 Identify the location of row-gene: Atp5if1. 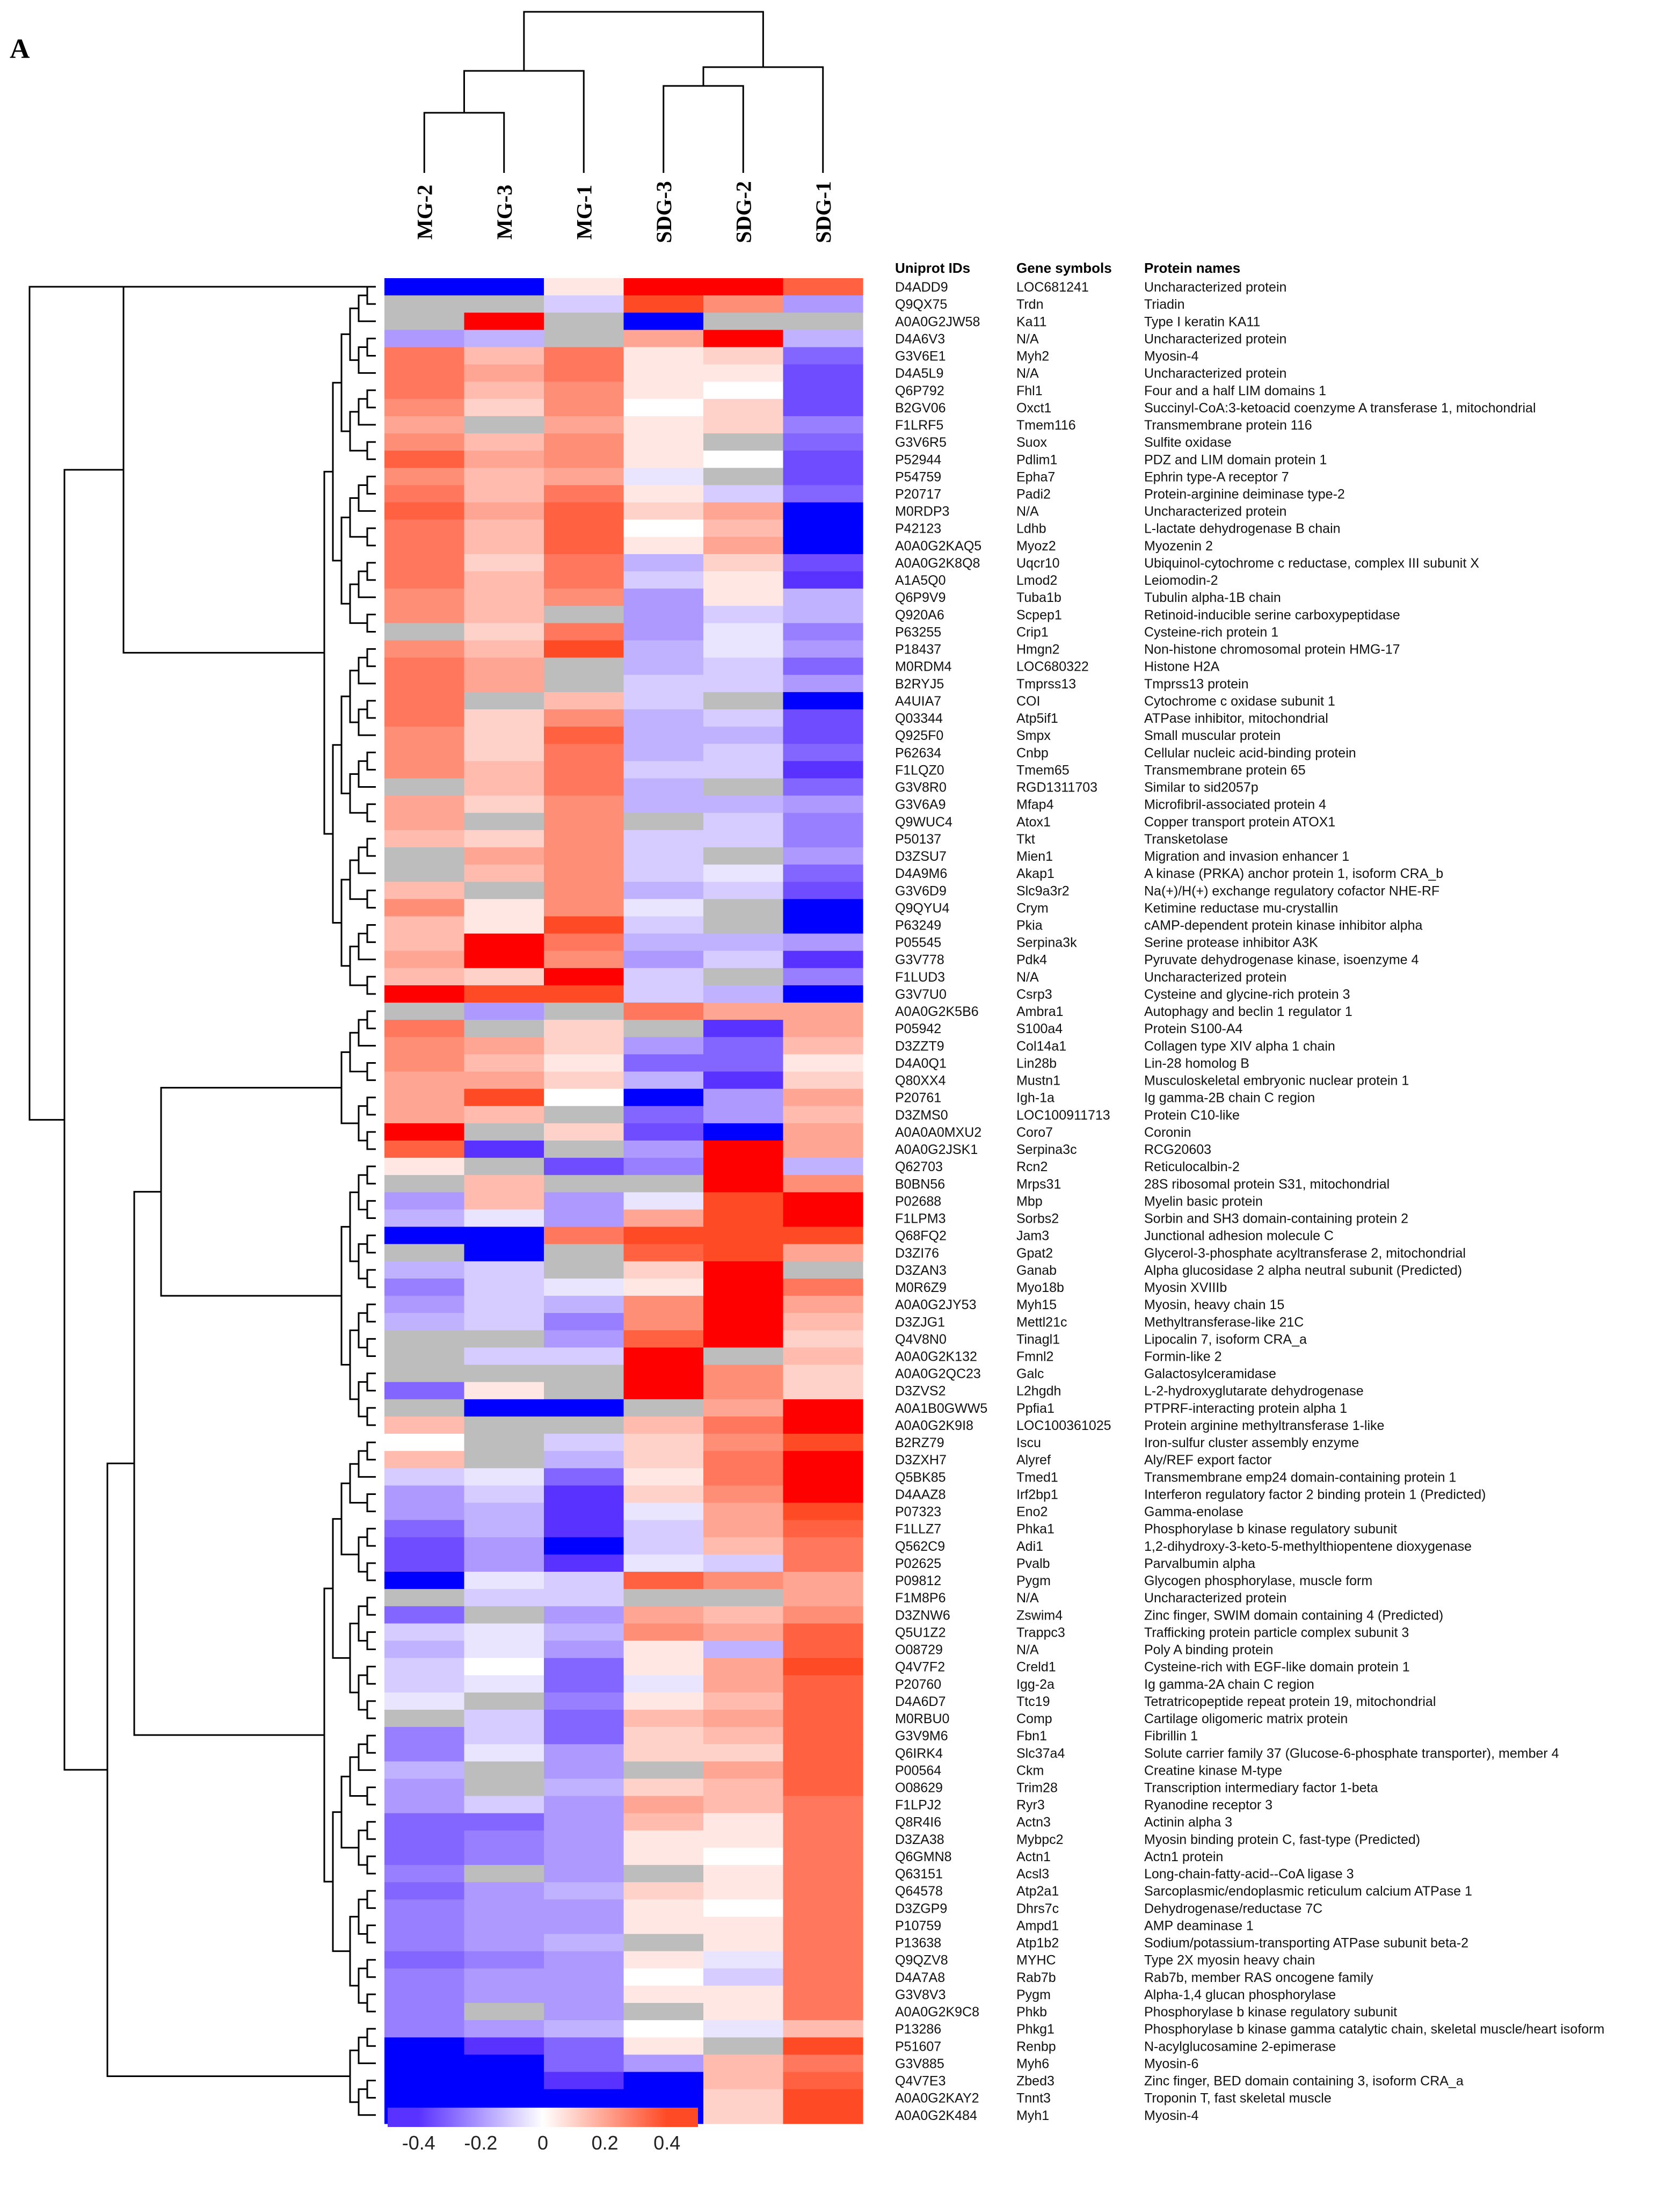
(1037, 718).